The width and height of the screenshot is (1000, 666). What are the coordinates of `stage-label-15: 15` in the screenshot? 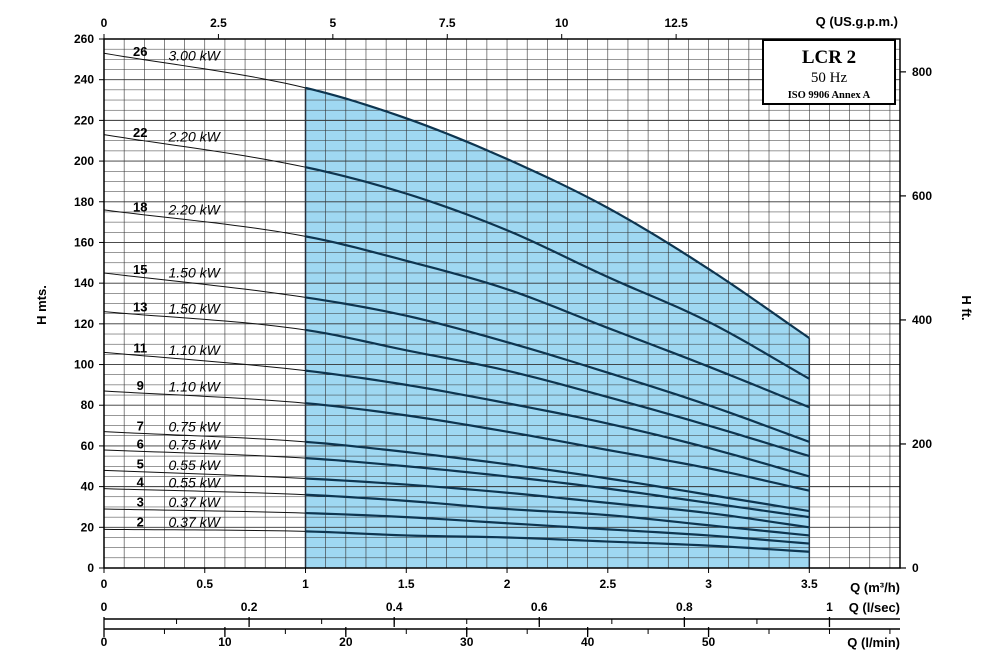 It's located at (140, 269).